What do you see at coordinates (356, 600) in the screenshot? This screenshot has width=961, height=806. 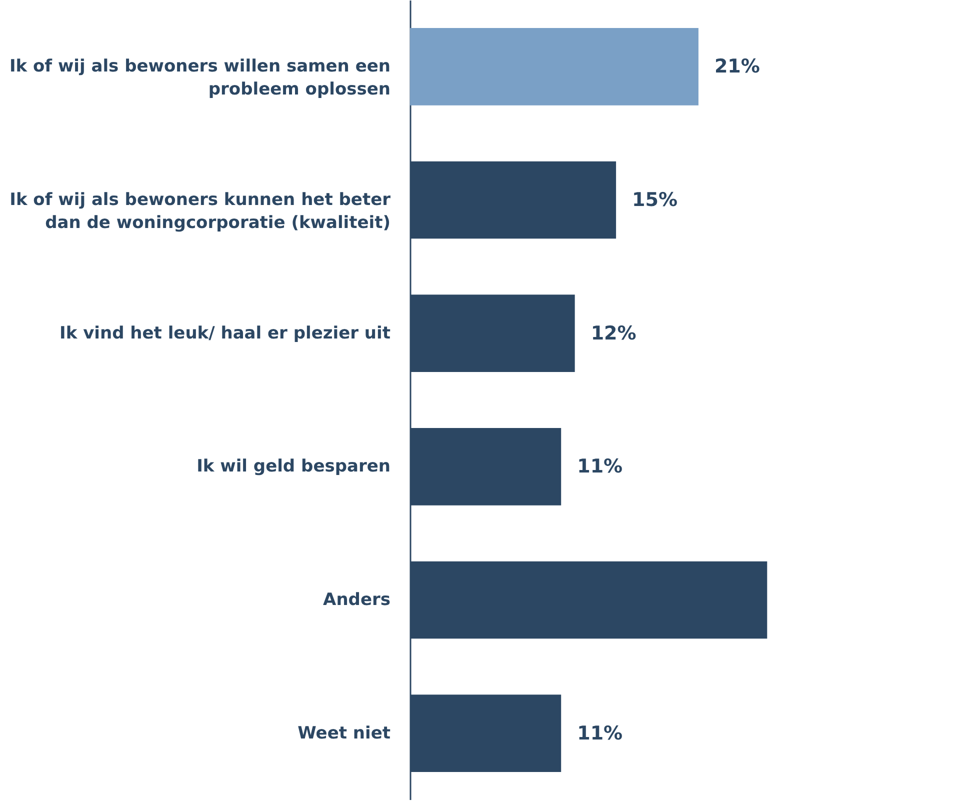 I see `y-tick-label: Anders` at bounding box center [356, 600].